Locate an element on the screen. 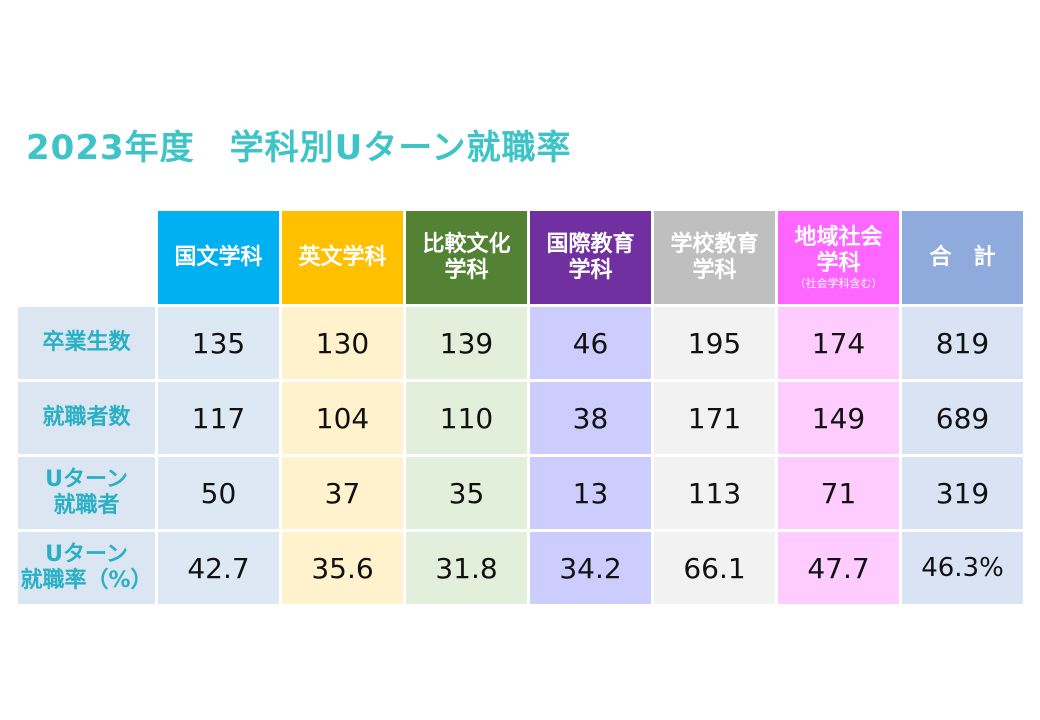 The height and width of the screenshot is (720, 1040). table-cell: 13 is located at coordinates (590, 493).